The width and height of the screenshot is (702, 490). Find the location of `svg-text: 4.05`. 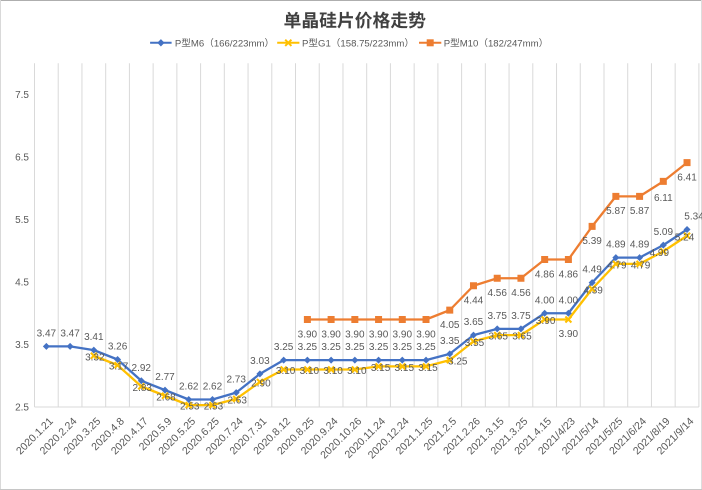

svg-text: 4.05 is located at coordinates (450, 325).